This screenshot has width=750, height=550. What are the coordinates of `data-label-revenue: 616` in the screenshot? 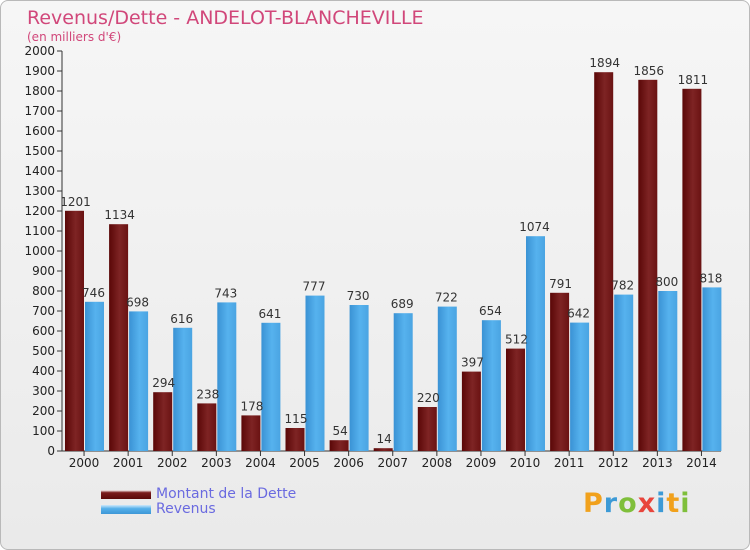 It's located at (181, 319).